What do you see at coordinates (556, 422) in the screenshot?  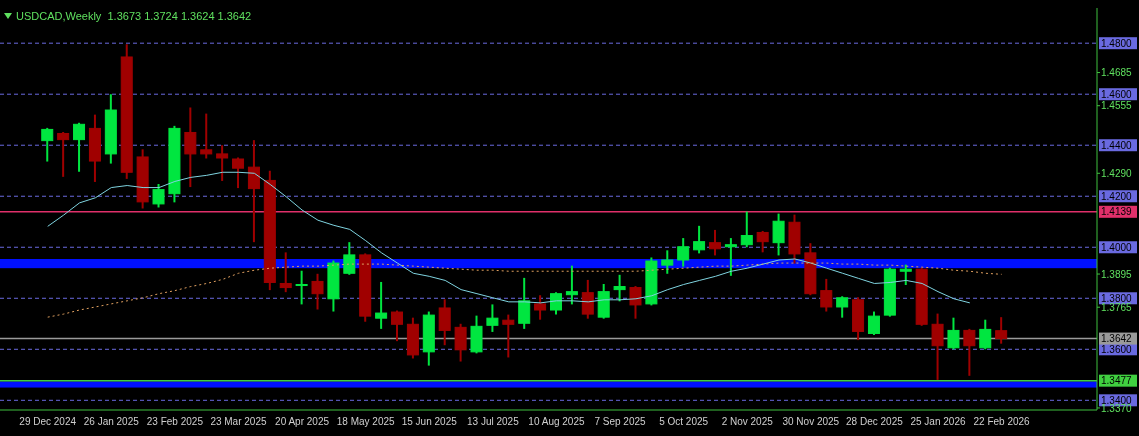 I see `x-tick-label: 10 Aug 2025` at bounding box center [556, 422].